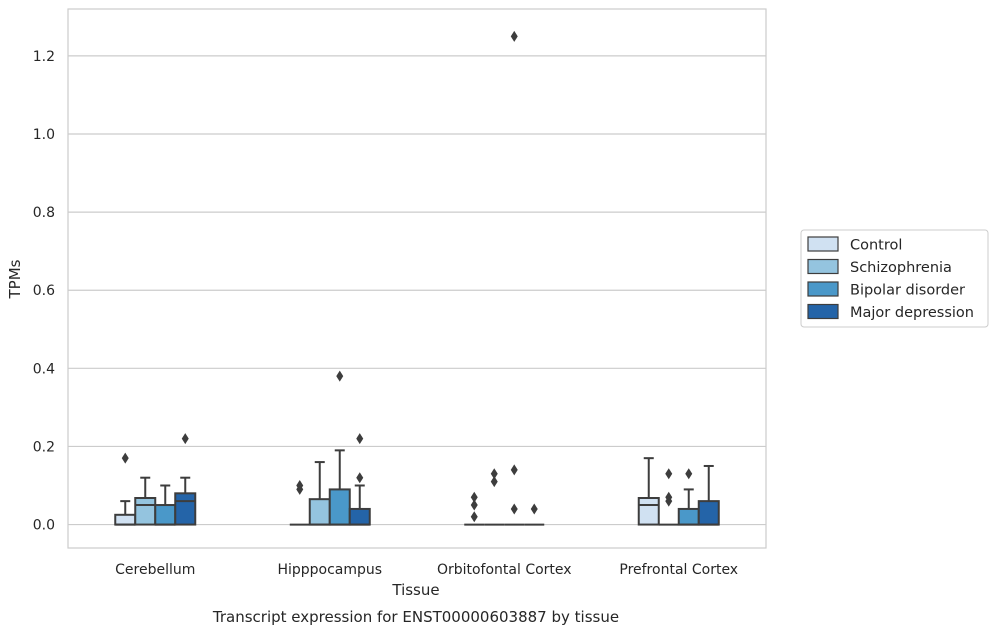 The image size is (997, 634). I want to click on legend-frame, so click(894, 278).